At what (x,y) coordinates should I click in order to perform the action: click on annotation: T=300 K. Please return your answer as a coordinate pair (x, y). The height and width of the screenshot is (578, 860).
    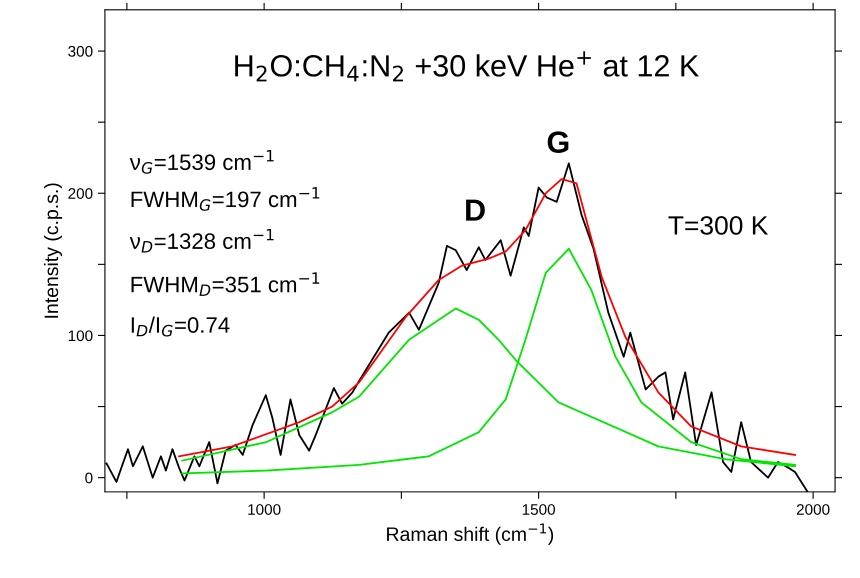
    Looking at the image, I should click on (718, 225).